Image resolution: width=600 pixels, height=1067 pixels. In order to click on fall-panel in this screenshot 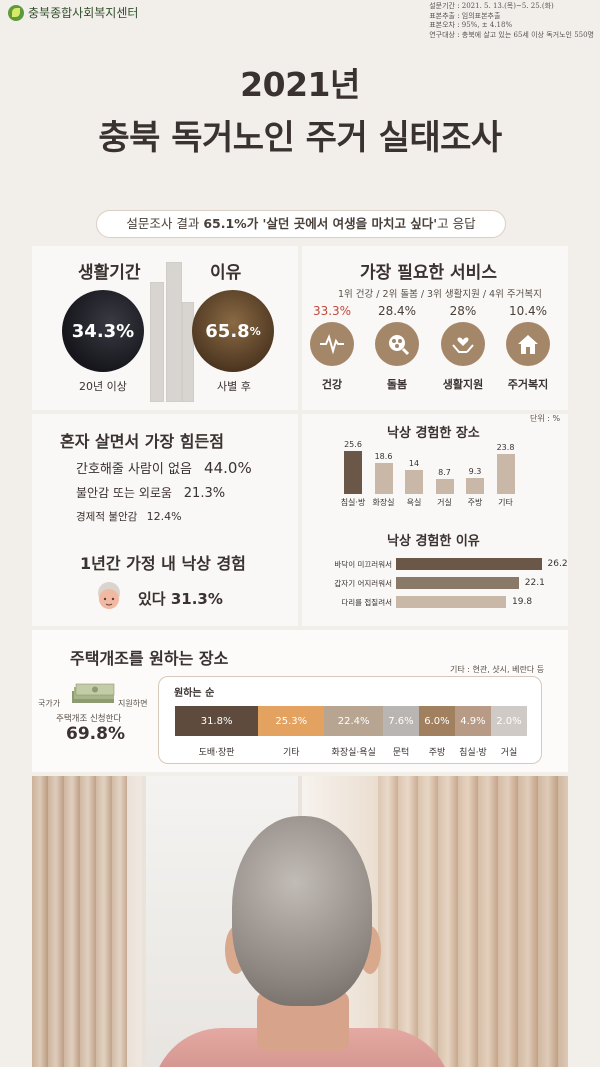, I will do `click(435, 520)`.